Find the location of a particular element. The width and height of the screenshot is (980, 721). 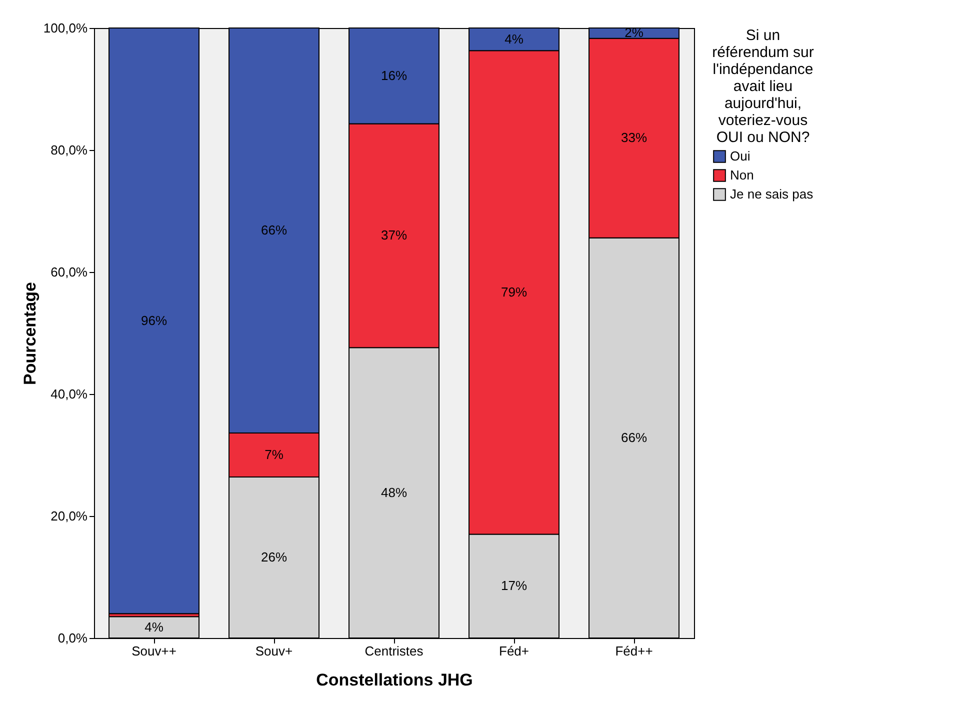

data-label: 26% is located at coordinates (274, 556).